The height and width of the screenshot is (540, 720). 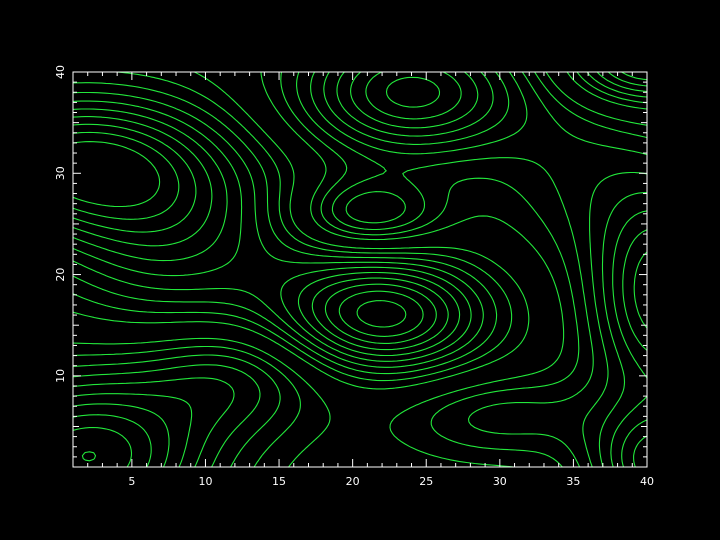 What do you see at coordinates (205, 481) in the screenshot?
I see `x-tick-label: 10` at bounding box center [205, 481].